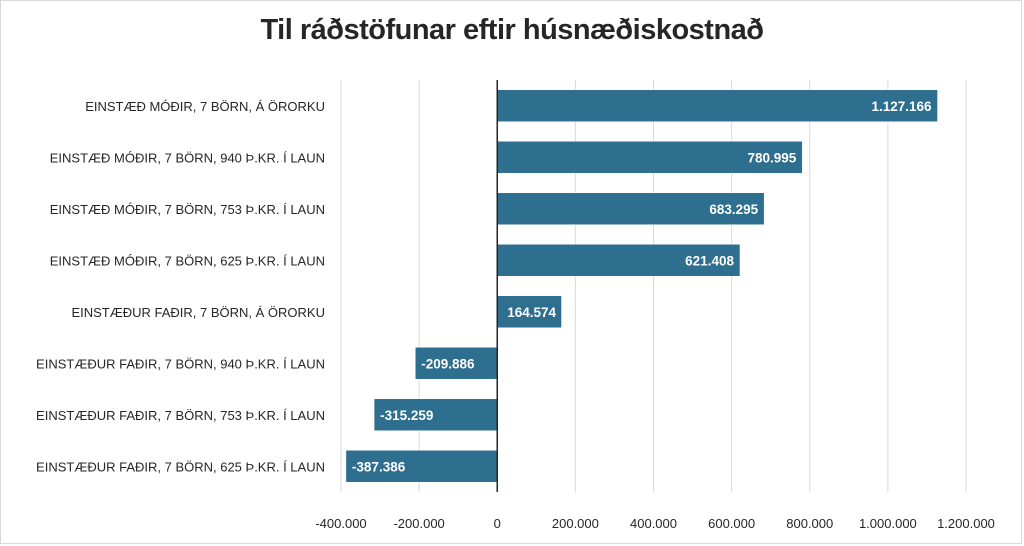  I want to click on category-label: EINSTÆÐ MÓÐIR, 7 BÖRN, 753 Þ.KR. Í LAUN, so click(187, 209).